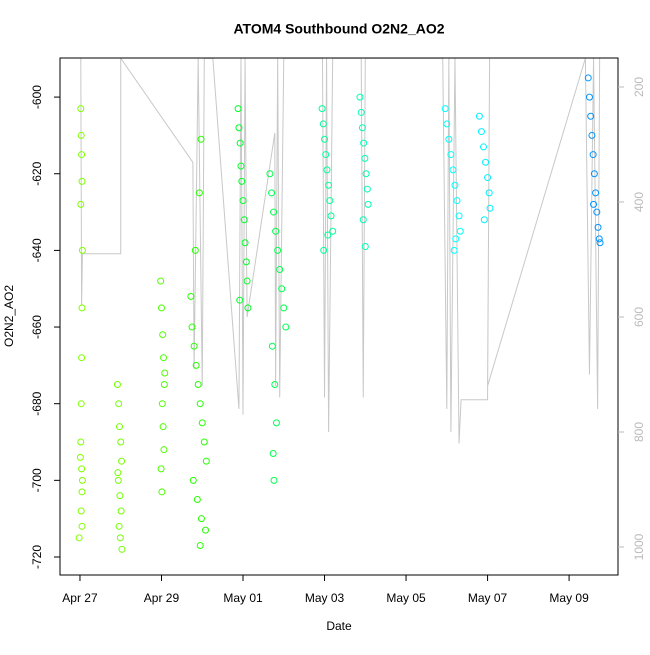 This screenshot has width=650, height=655. What do you see at coordinates (37, 557) in the screenshot?
I see `y-tick-label: -720` at bounding box center [37, 557].